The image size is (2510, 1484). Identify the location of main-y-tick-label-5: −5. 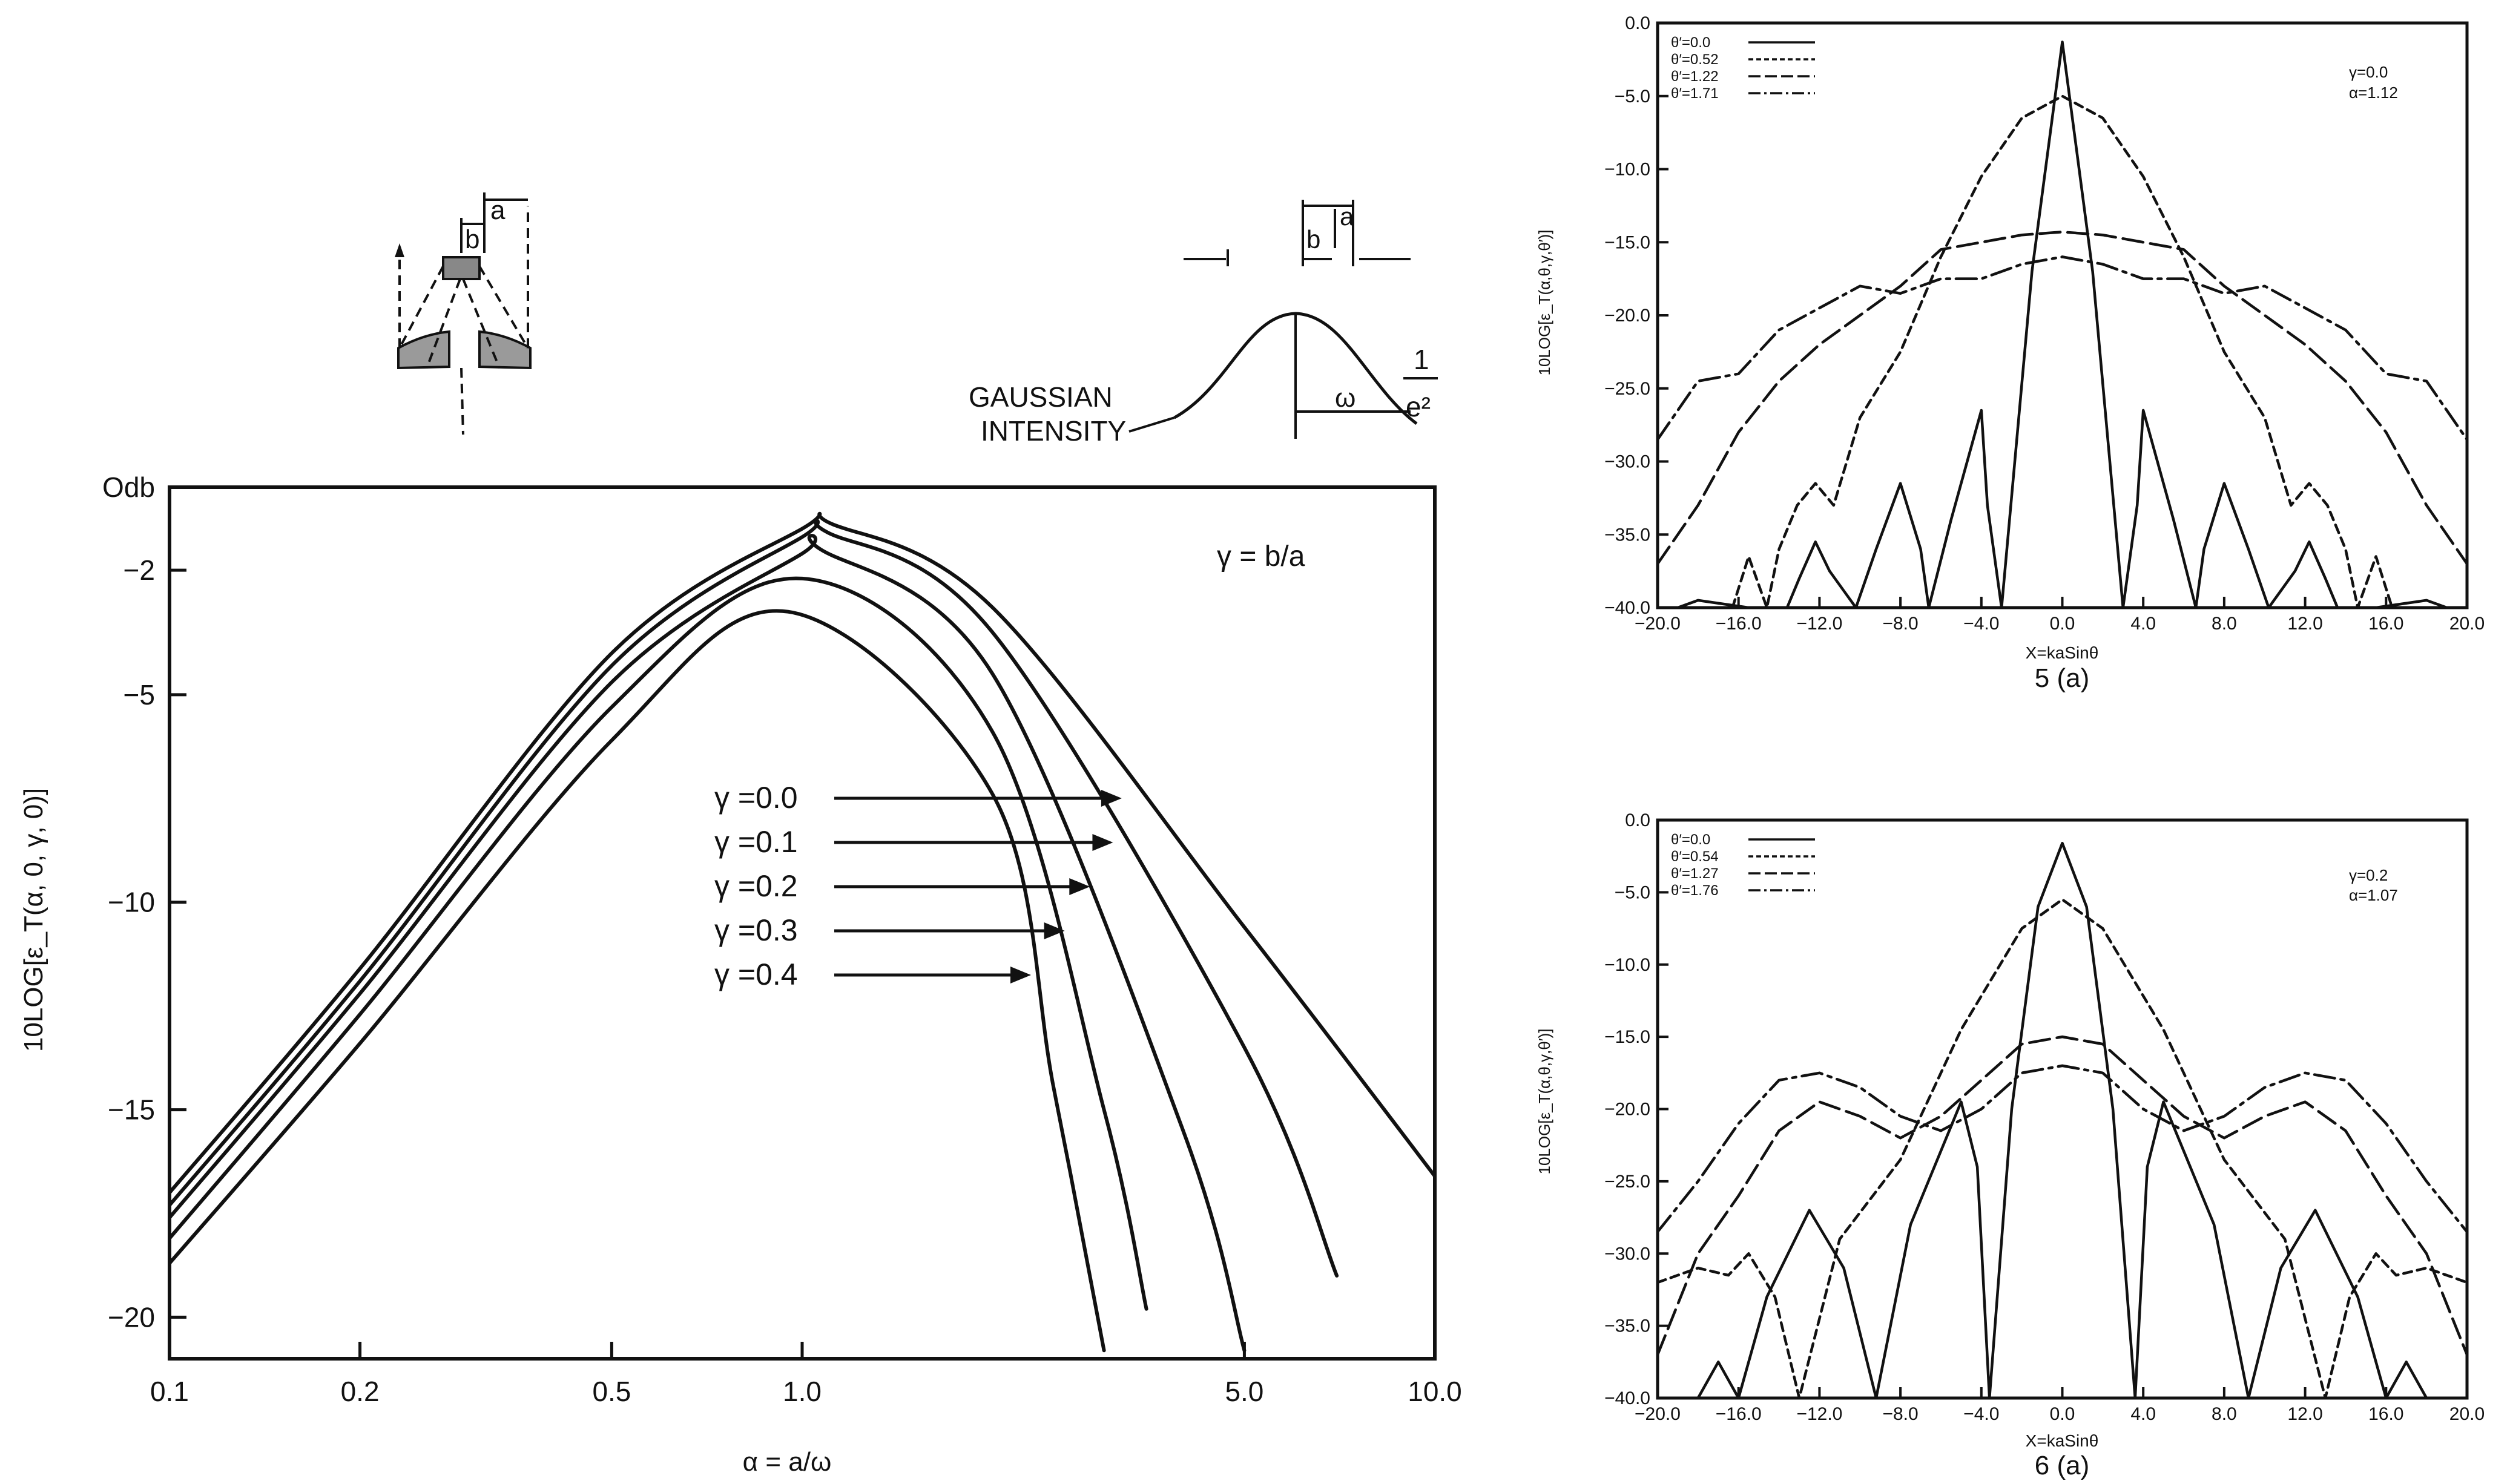
(140, 695).